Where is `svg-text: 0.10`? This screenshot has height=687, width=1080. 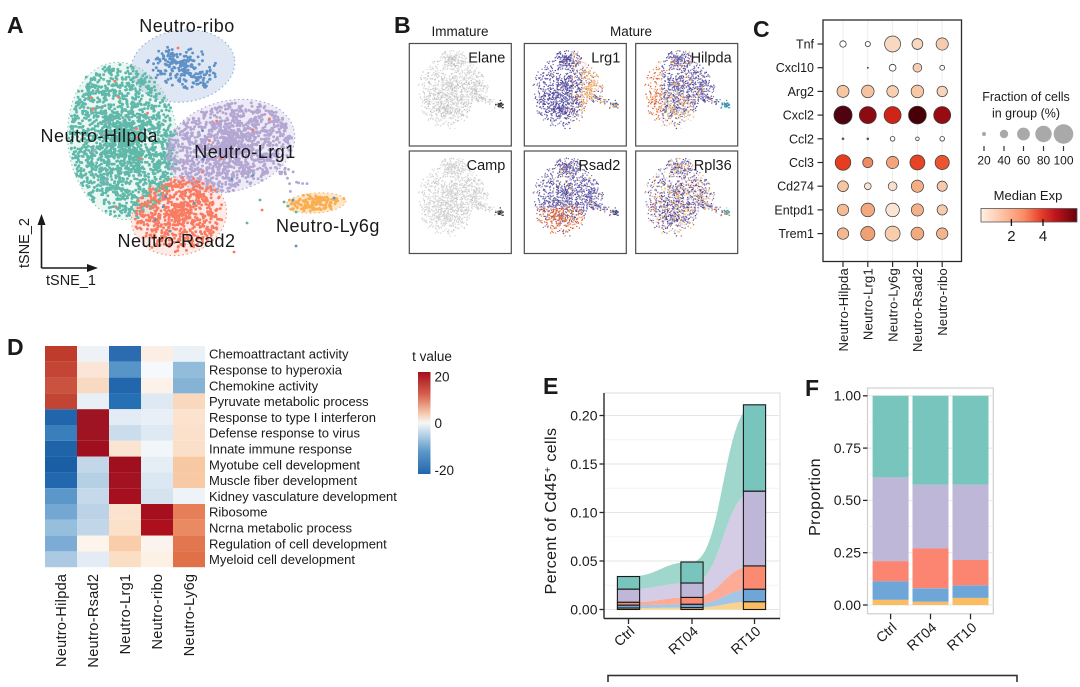
svg-text: 0.10 is located at coordinates (583, 512).